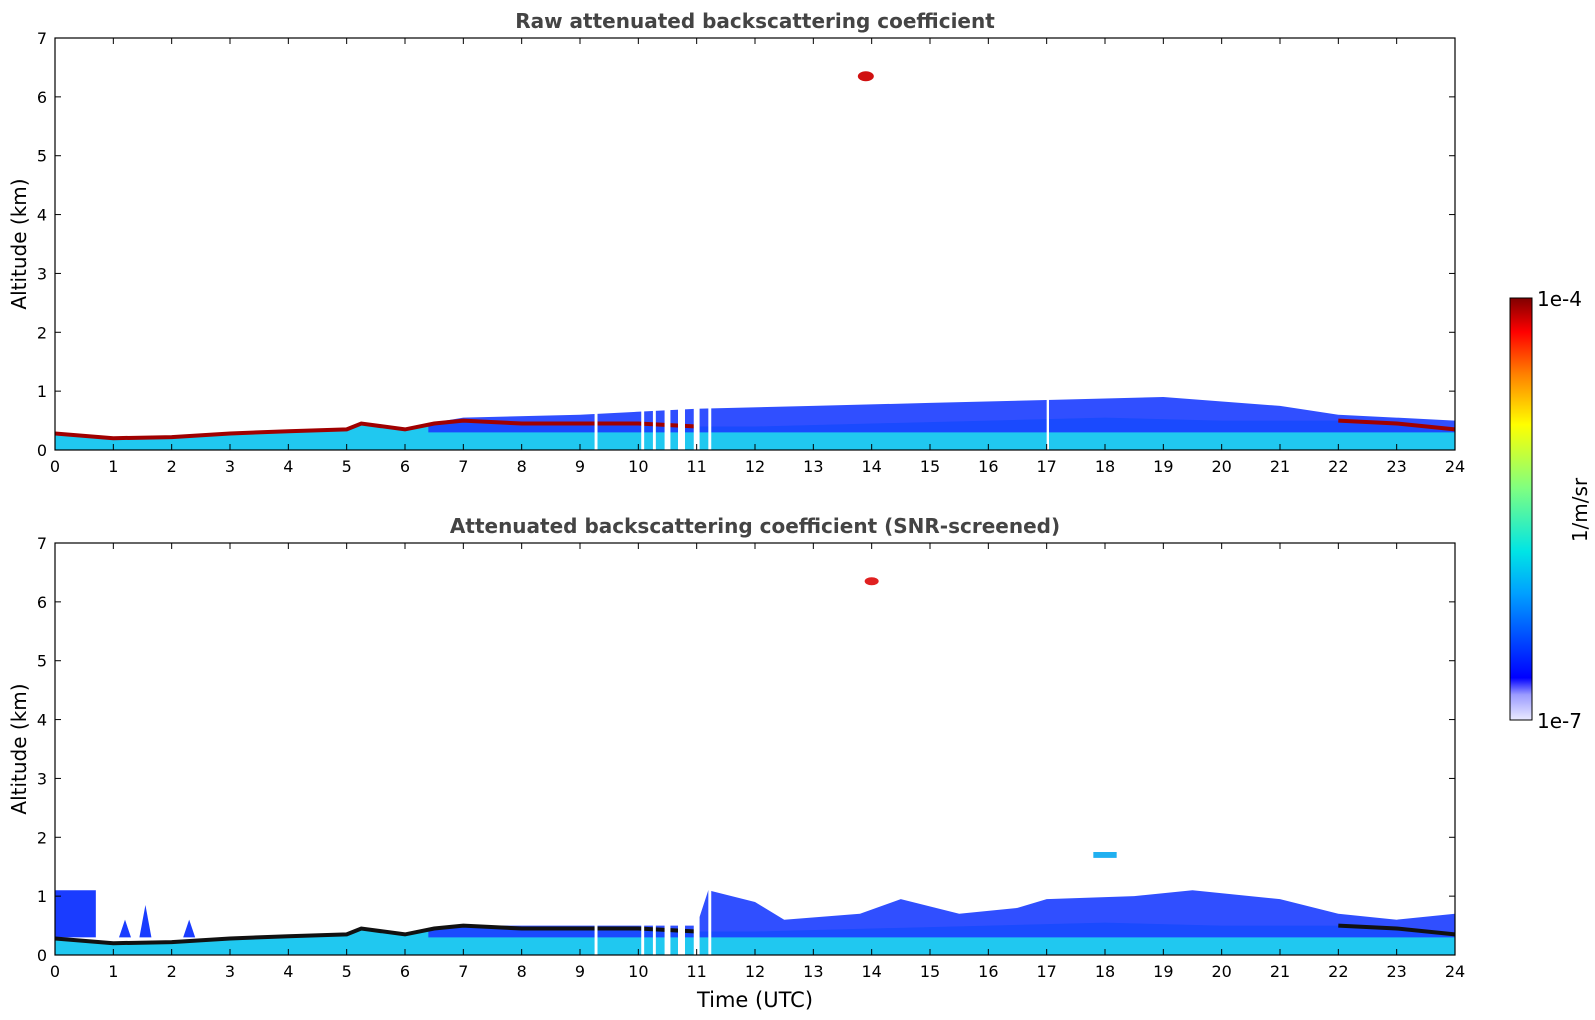 This screenshot has width=1595, height=1020. Describe the element at coordinates (941, 914) in the screenshot. I see `aerosol-layer` at that location.